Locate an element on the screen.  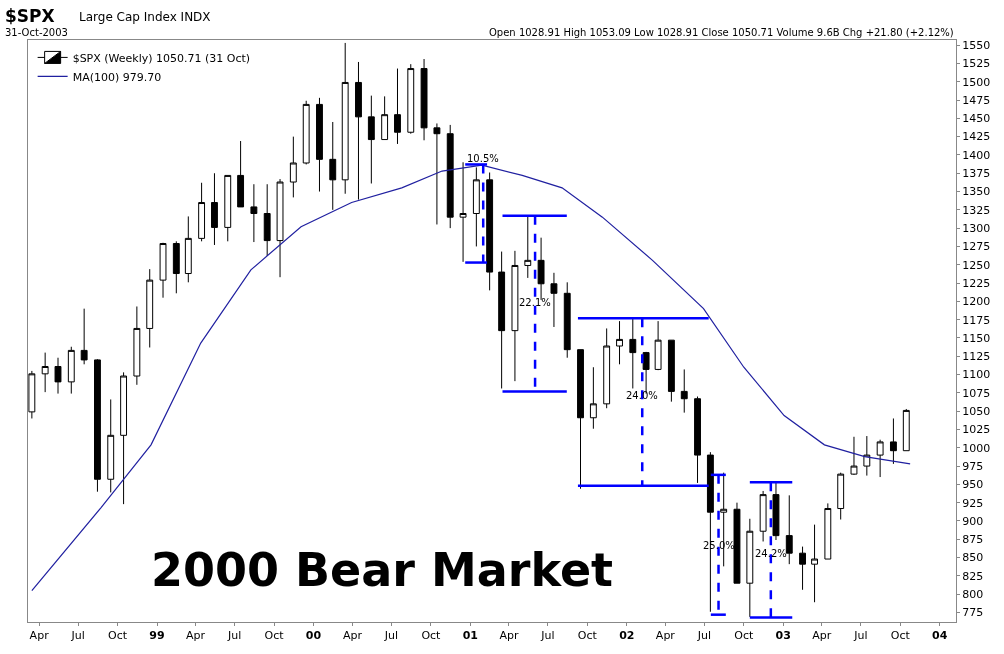
x-tick-label: 04 is located at coordinates (940, 636).